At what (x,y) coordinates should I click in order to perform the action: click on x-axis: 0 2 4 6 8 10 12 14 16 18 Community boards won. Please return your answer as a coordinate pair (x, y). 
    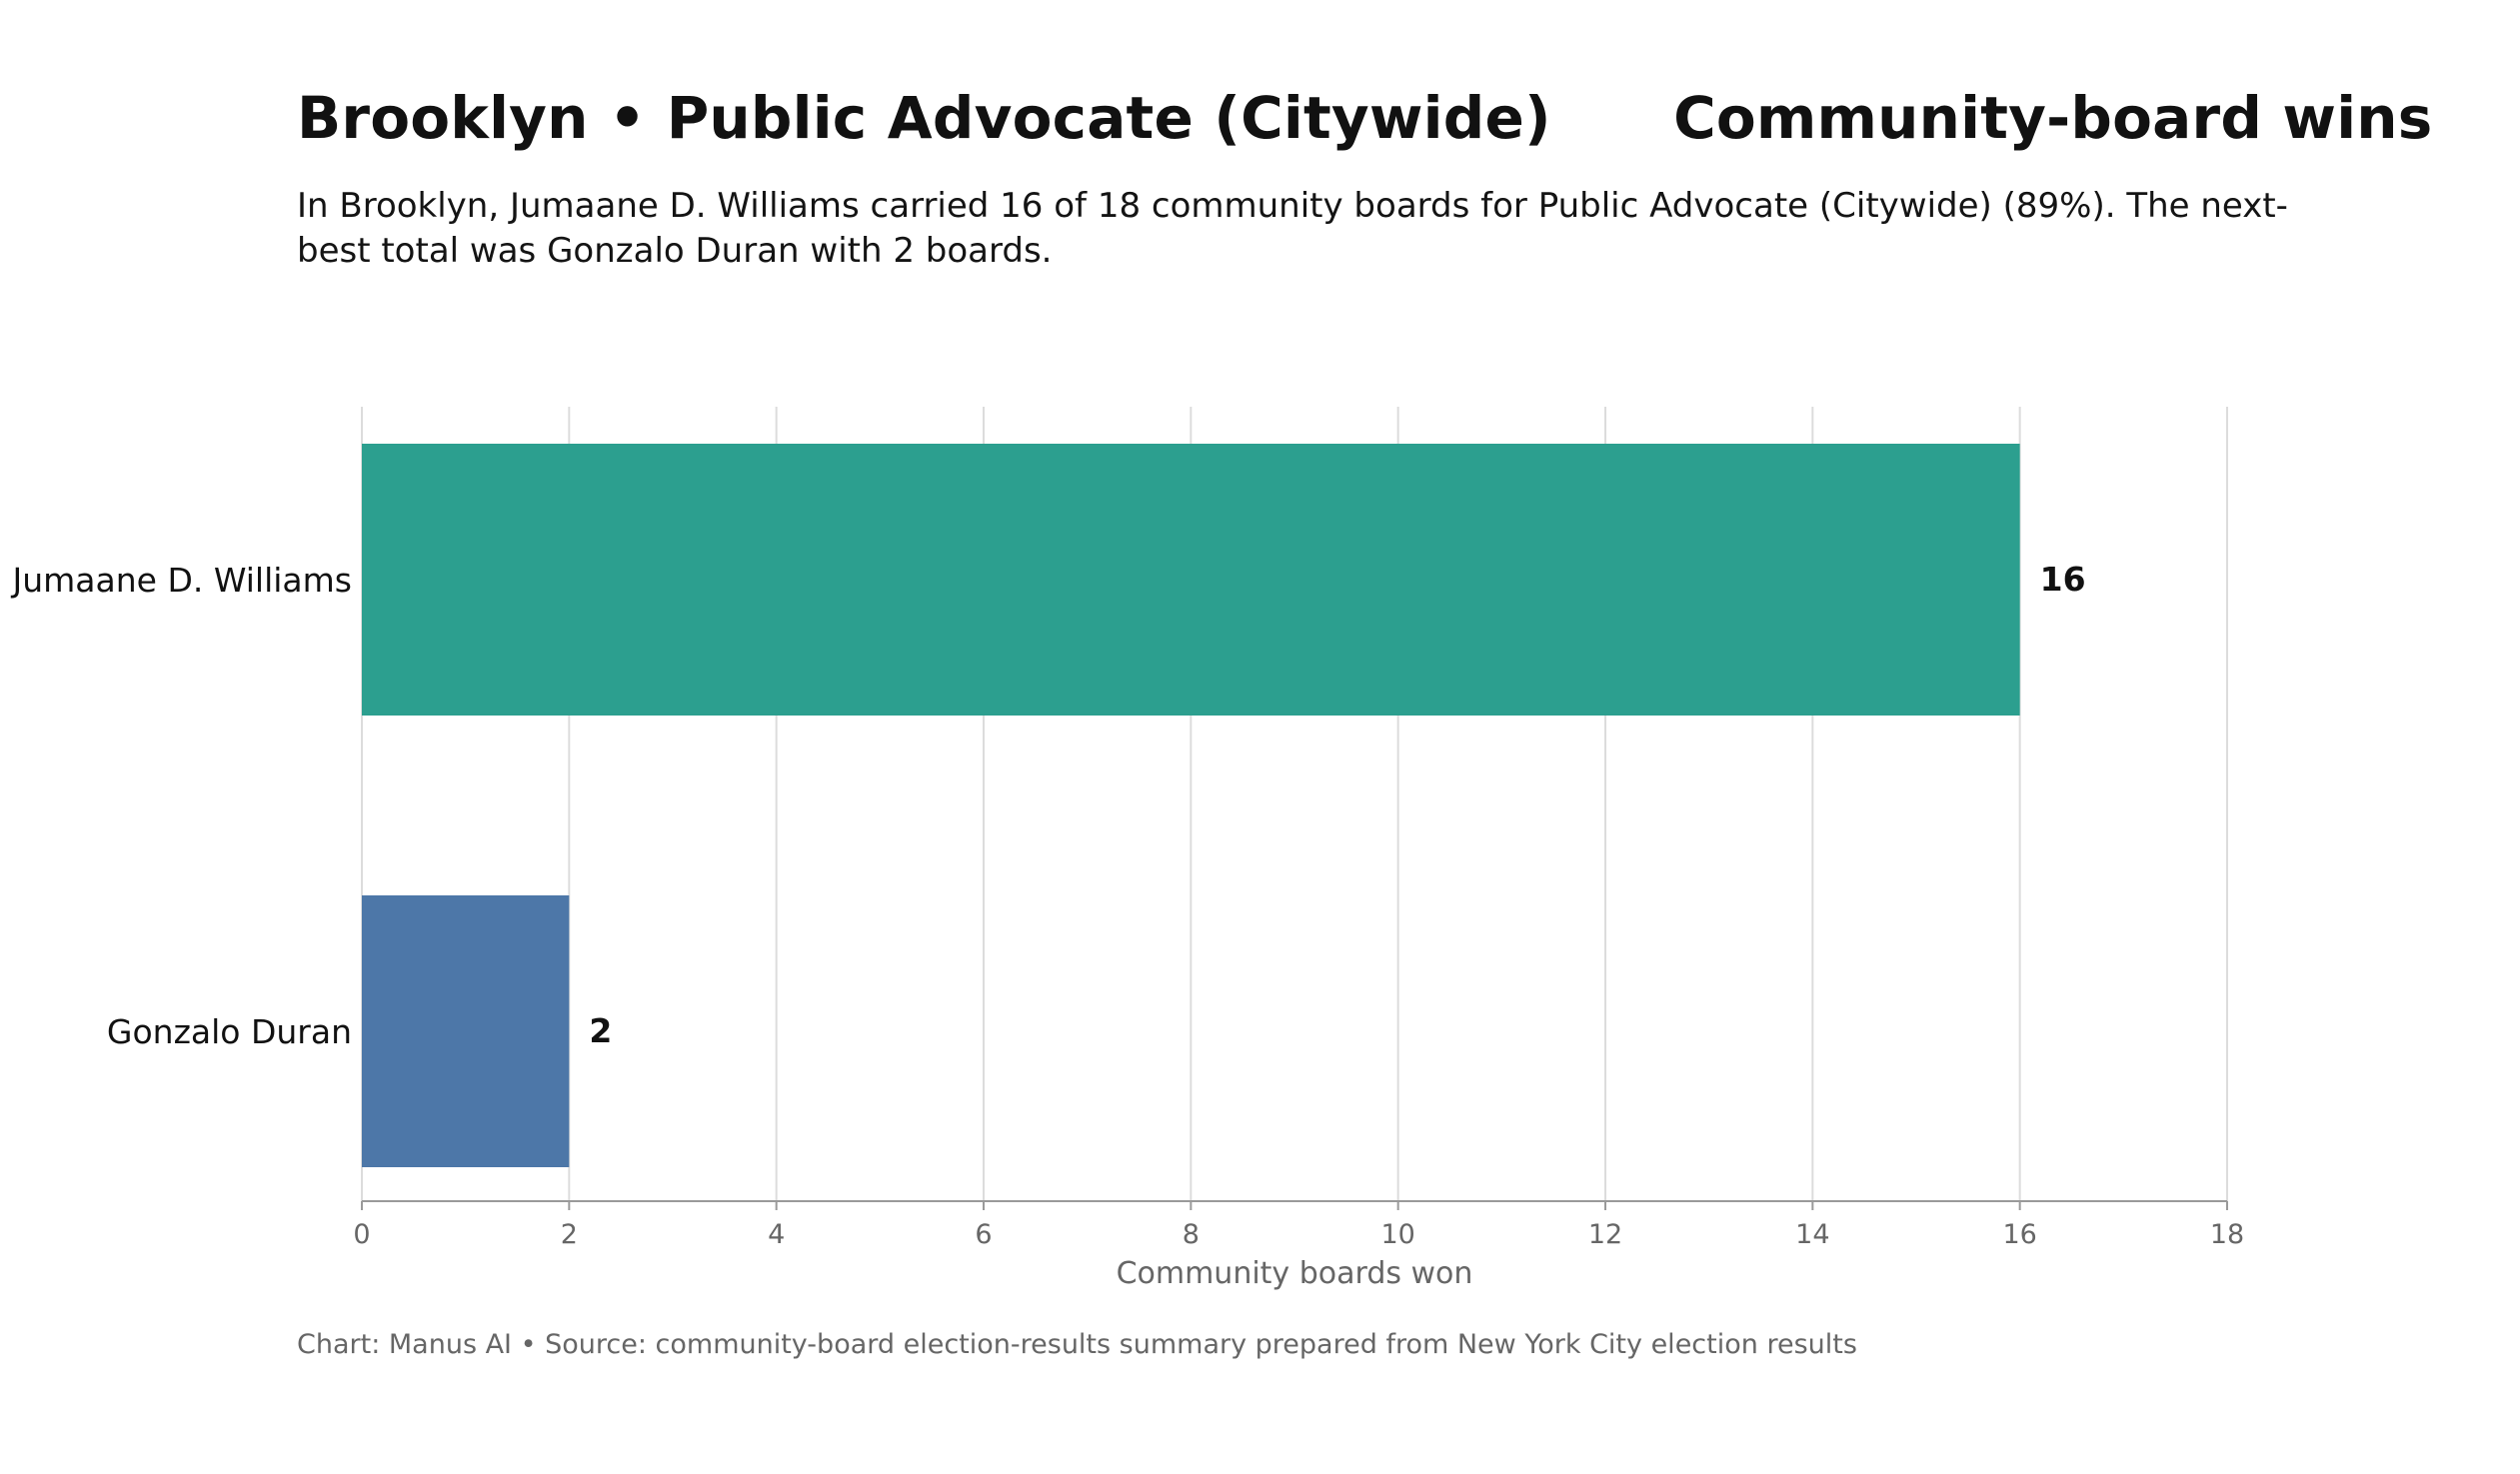
    Looking at the image, I should click on (1298, 1245).